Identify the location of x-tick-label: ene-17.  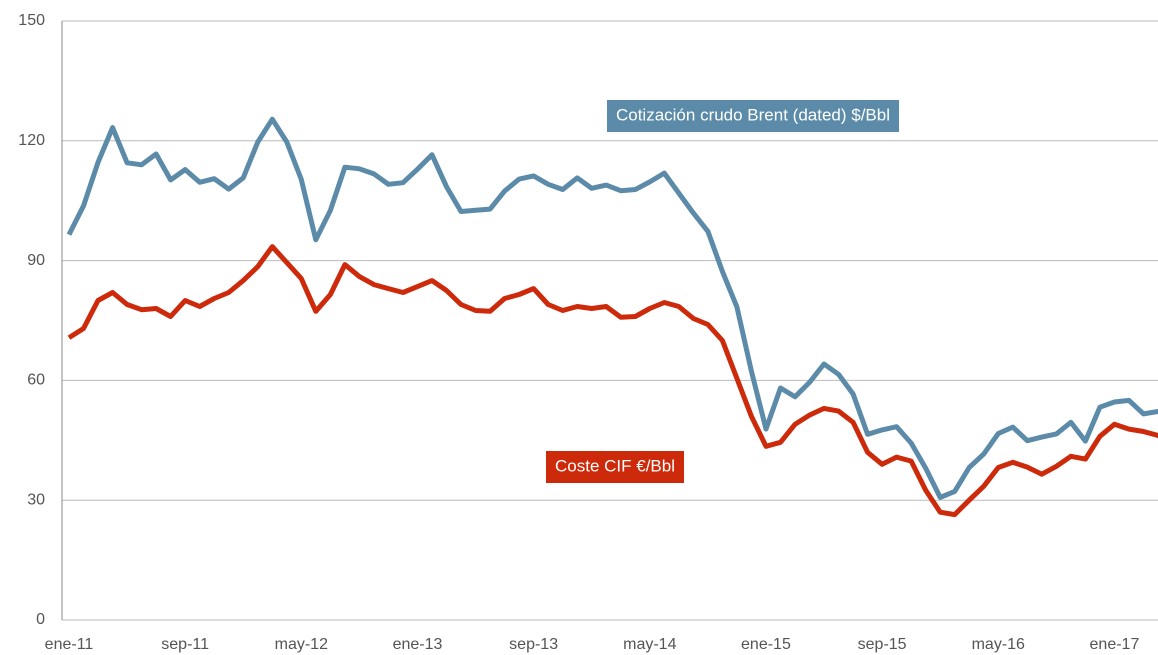
(1115, 644).